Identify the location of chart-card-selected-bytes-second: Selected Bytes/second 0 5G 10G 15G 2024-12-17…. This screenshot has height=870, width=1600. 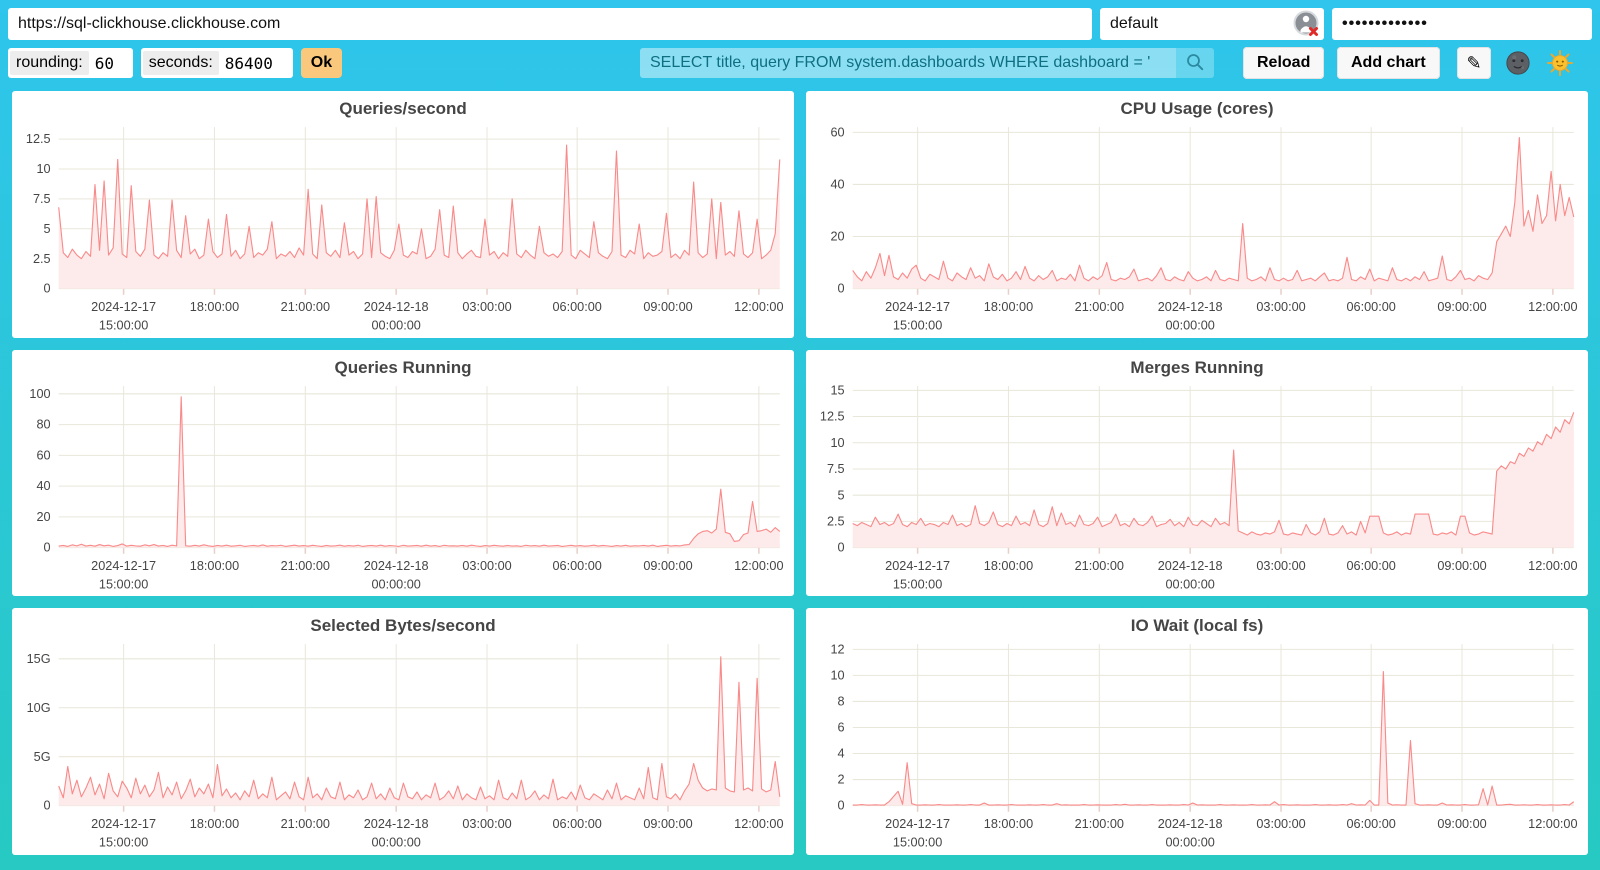
(403, 731).